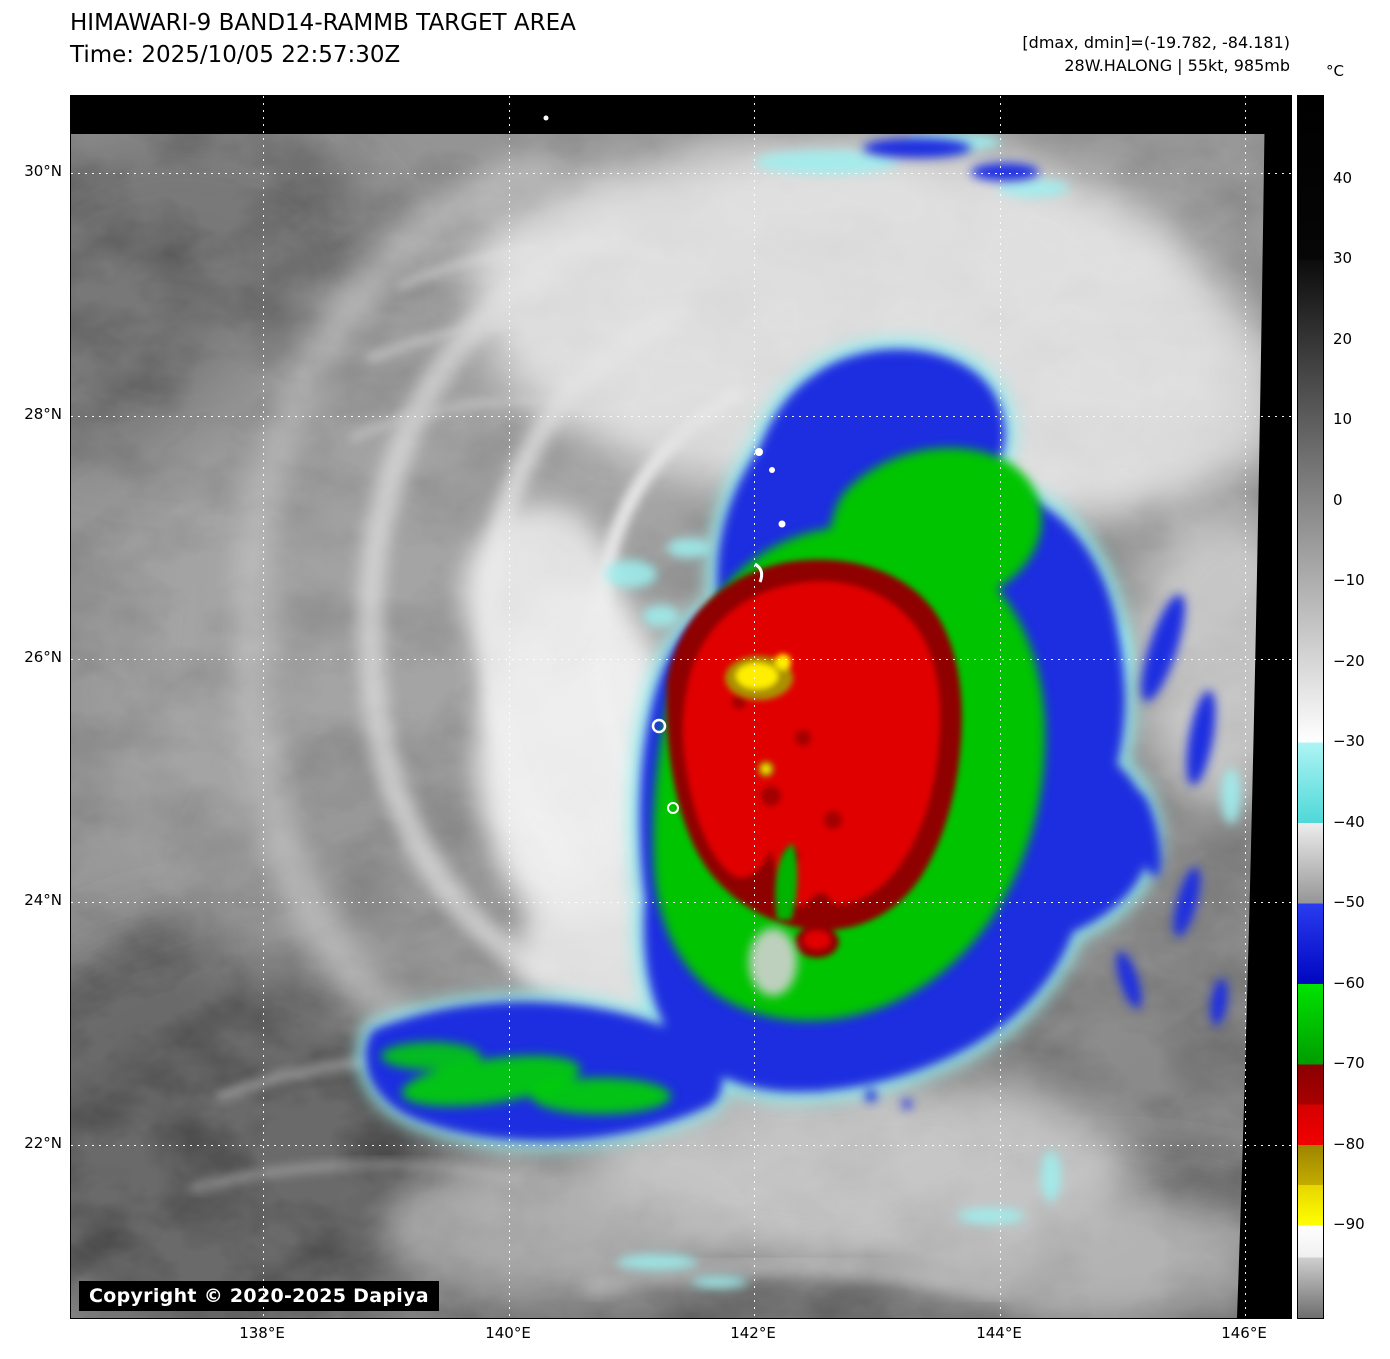 The image size is (1390, 1359). What do you see at coordinates (43, 414) in the screenshot?
I see `lat-label: 28°N` at bounding box center [43, 414].